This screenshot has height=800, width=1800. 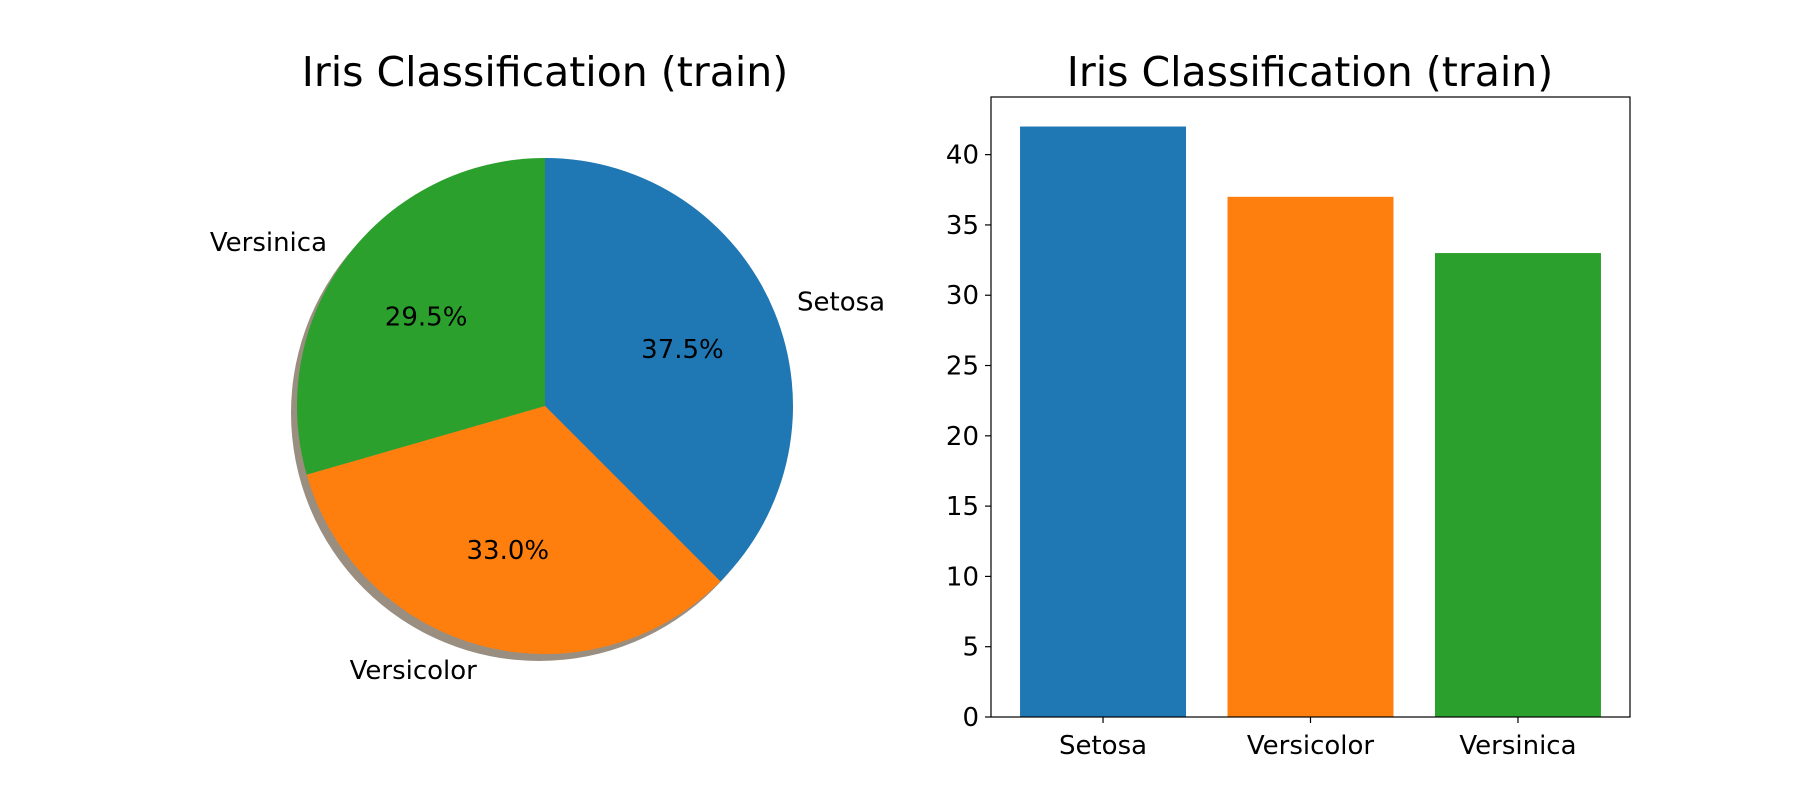 I want to click on y-tick-label: 0, so click(x=970, y=718).